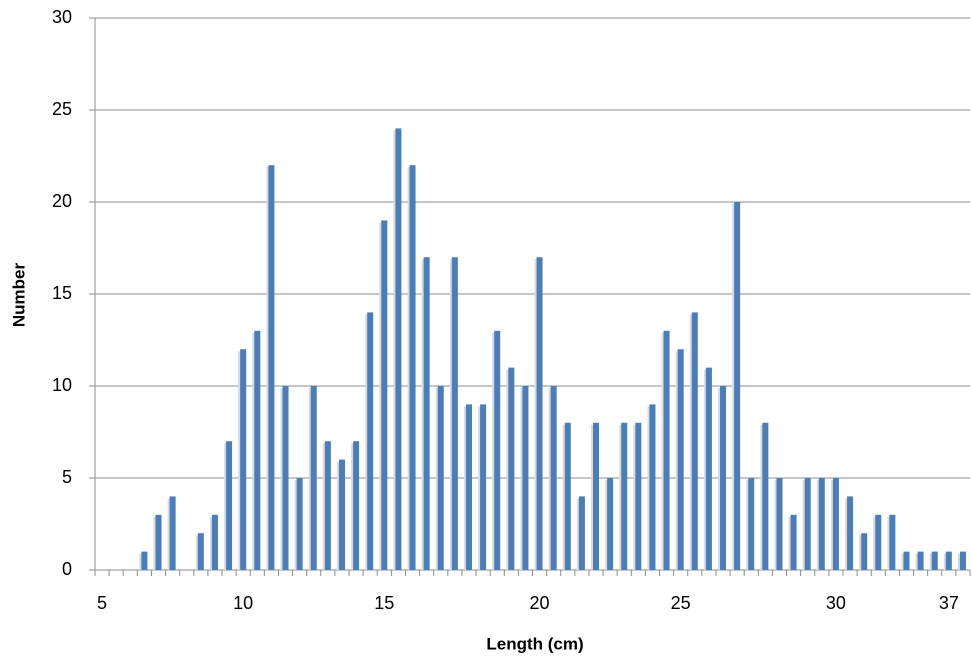 Image resolution: width=972 pixels, height=659 pixels. What do you see at coordinates (18, 295) in the screenshot?
I see `y-axis-title: Number` at bounding box center [18, 295].